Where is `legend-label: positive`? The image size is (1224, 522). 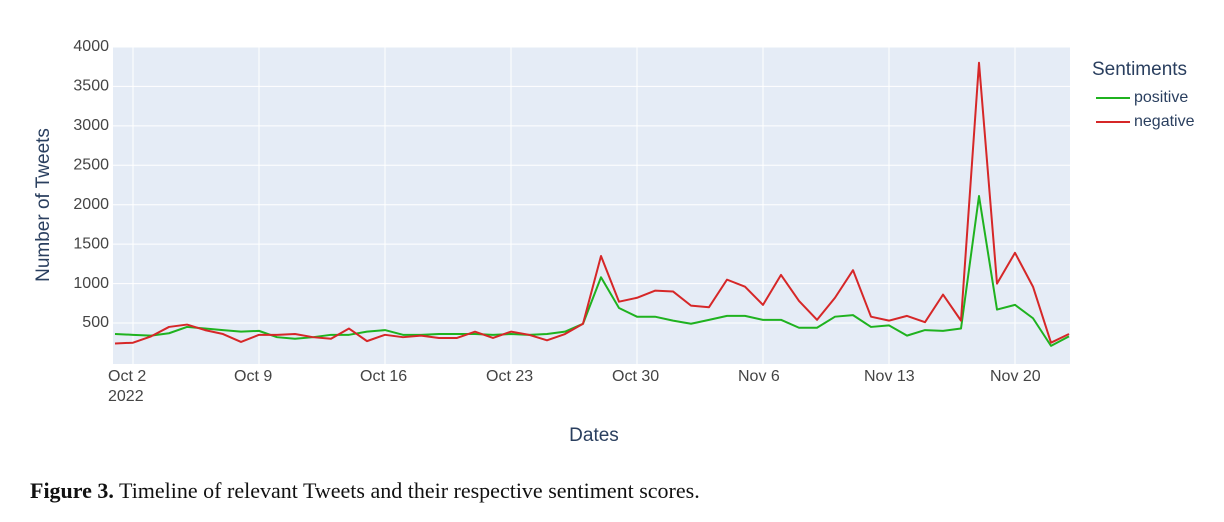 legend-label: positive is located at coordinates (1161, 97).